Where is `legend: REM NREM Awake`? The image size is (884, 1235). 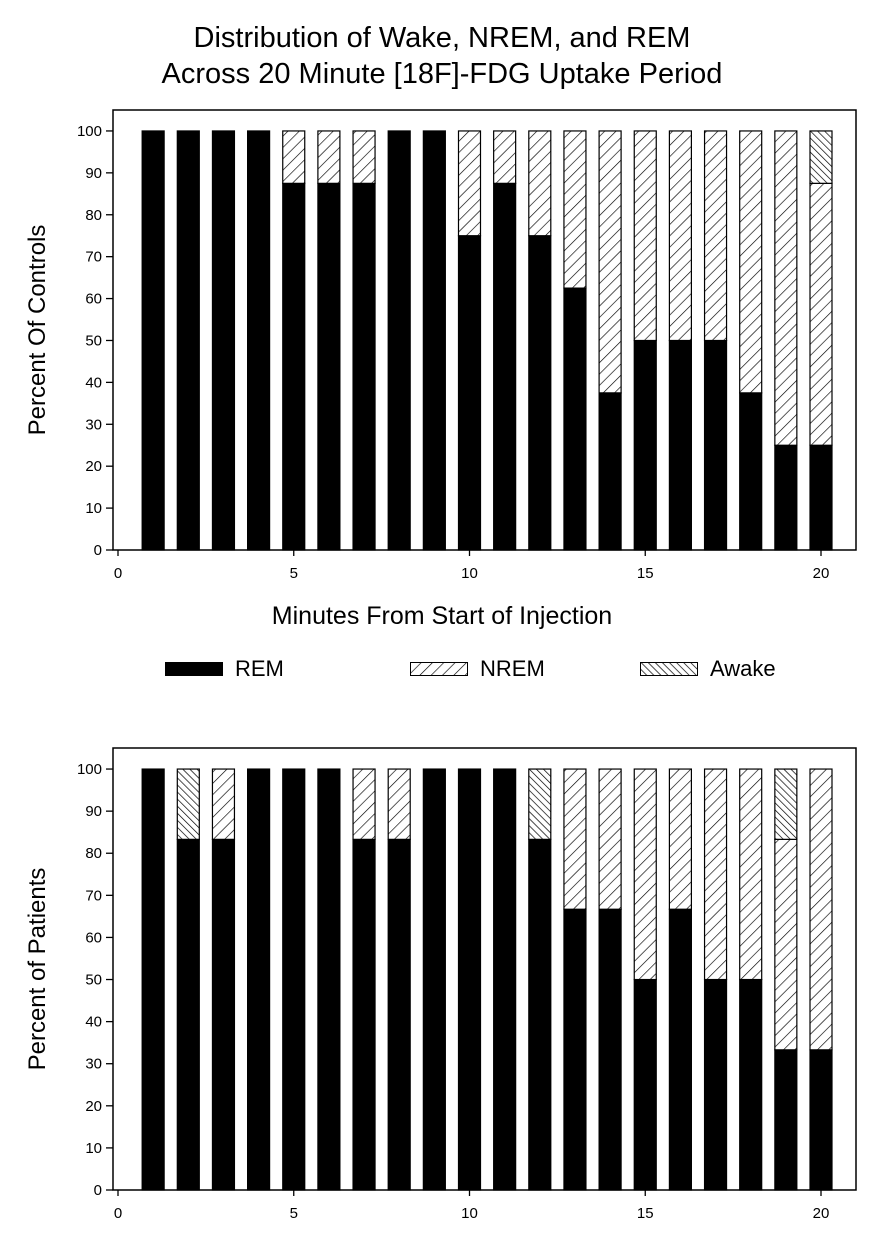
legend: REM NREM Awake is located at coordinates (442, 671).